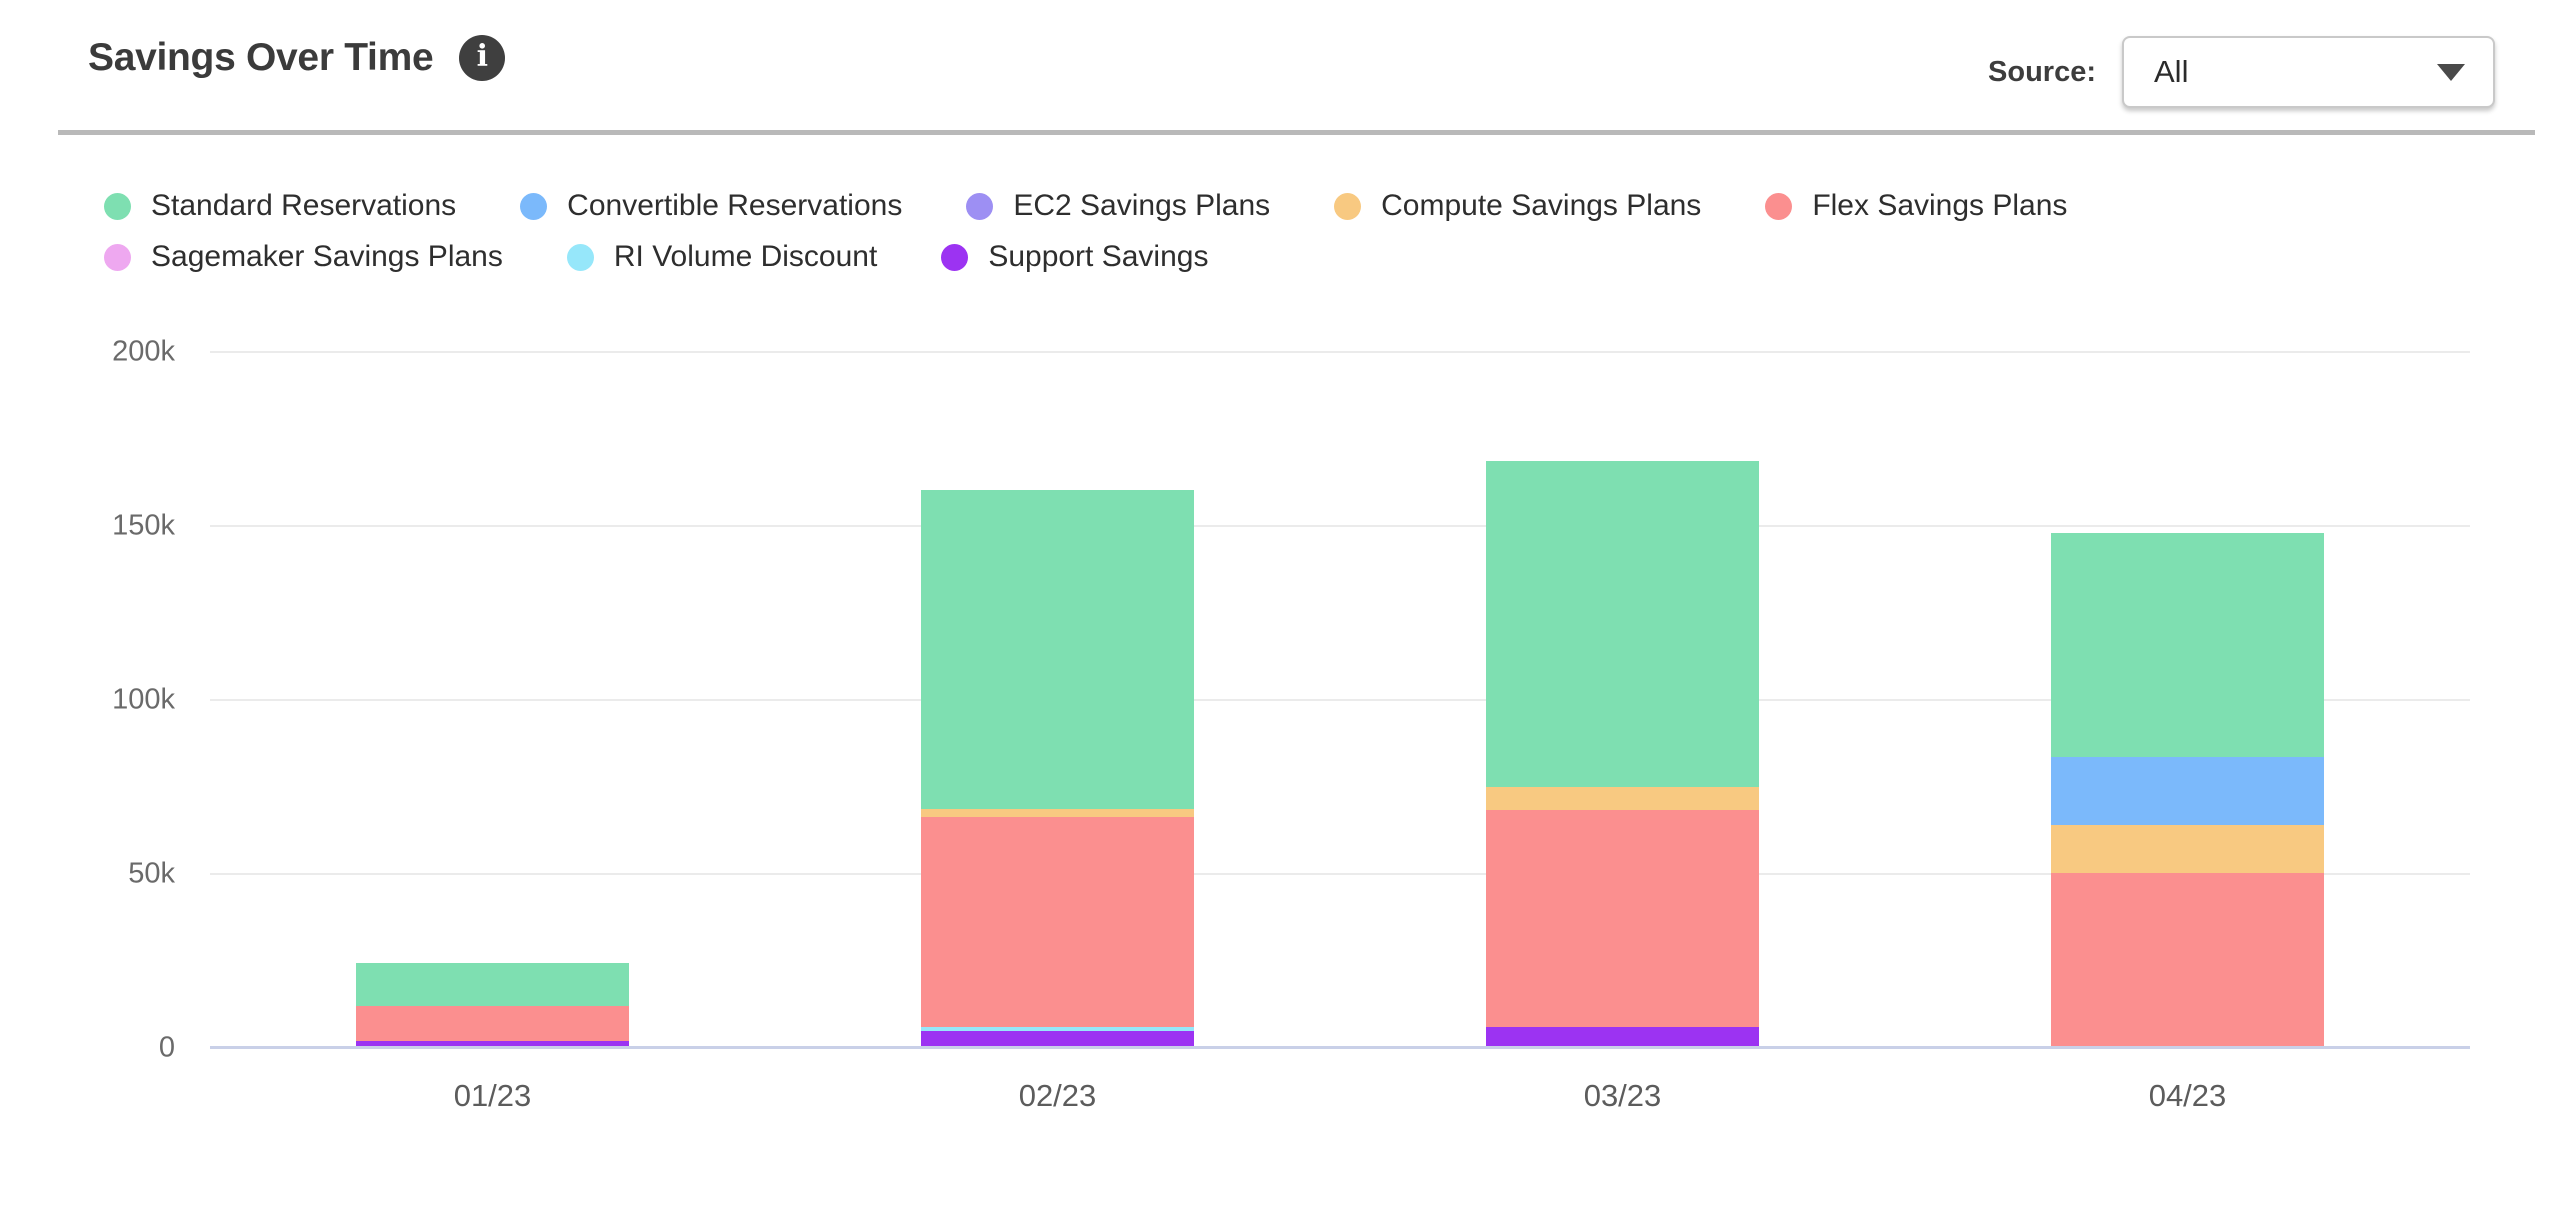 This screenshot has height=1222, width=2562. I want to click on legend-item-flex-savings-plans: Flex Savings Plans, so click(1916, 206).